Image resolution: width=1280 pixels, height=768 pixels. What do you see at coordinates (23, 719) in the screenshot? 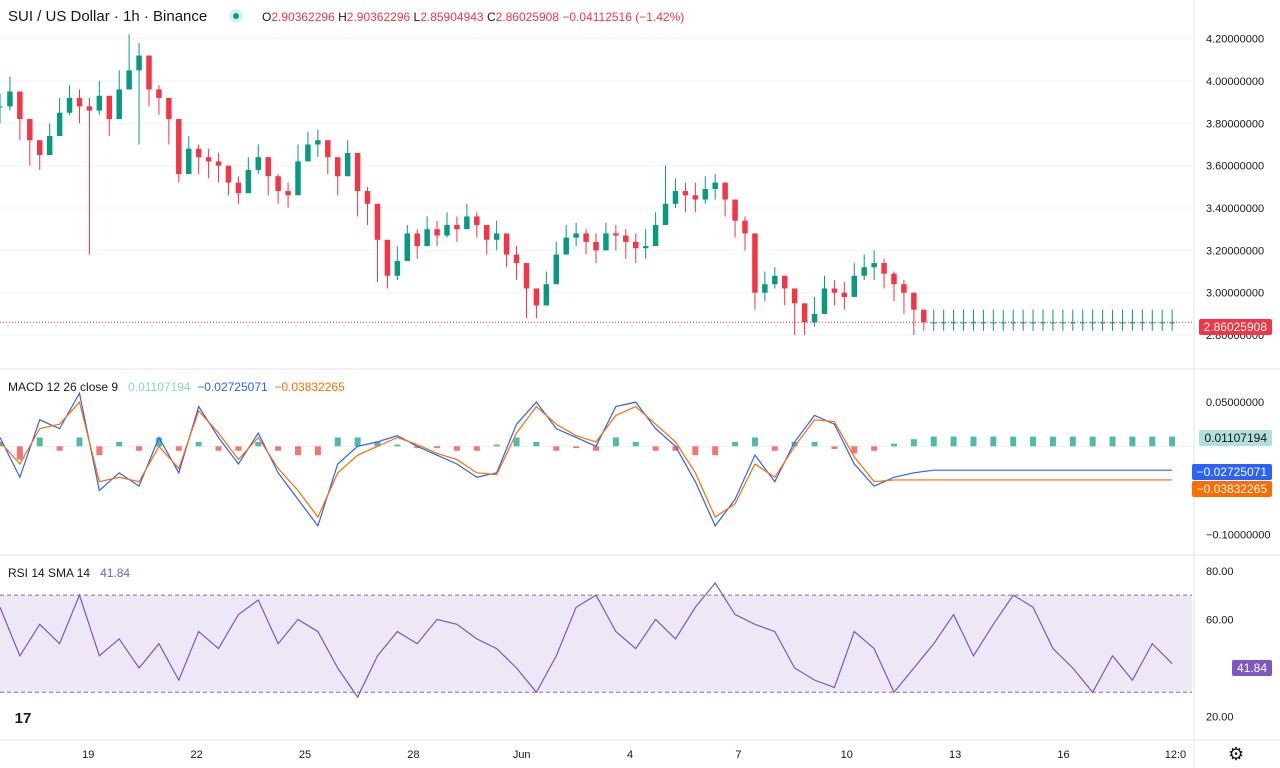
I see `tradingview-logo: 17` at bounding box center [23, 719].